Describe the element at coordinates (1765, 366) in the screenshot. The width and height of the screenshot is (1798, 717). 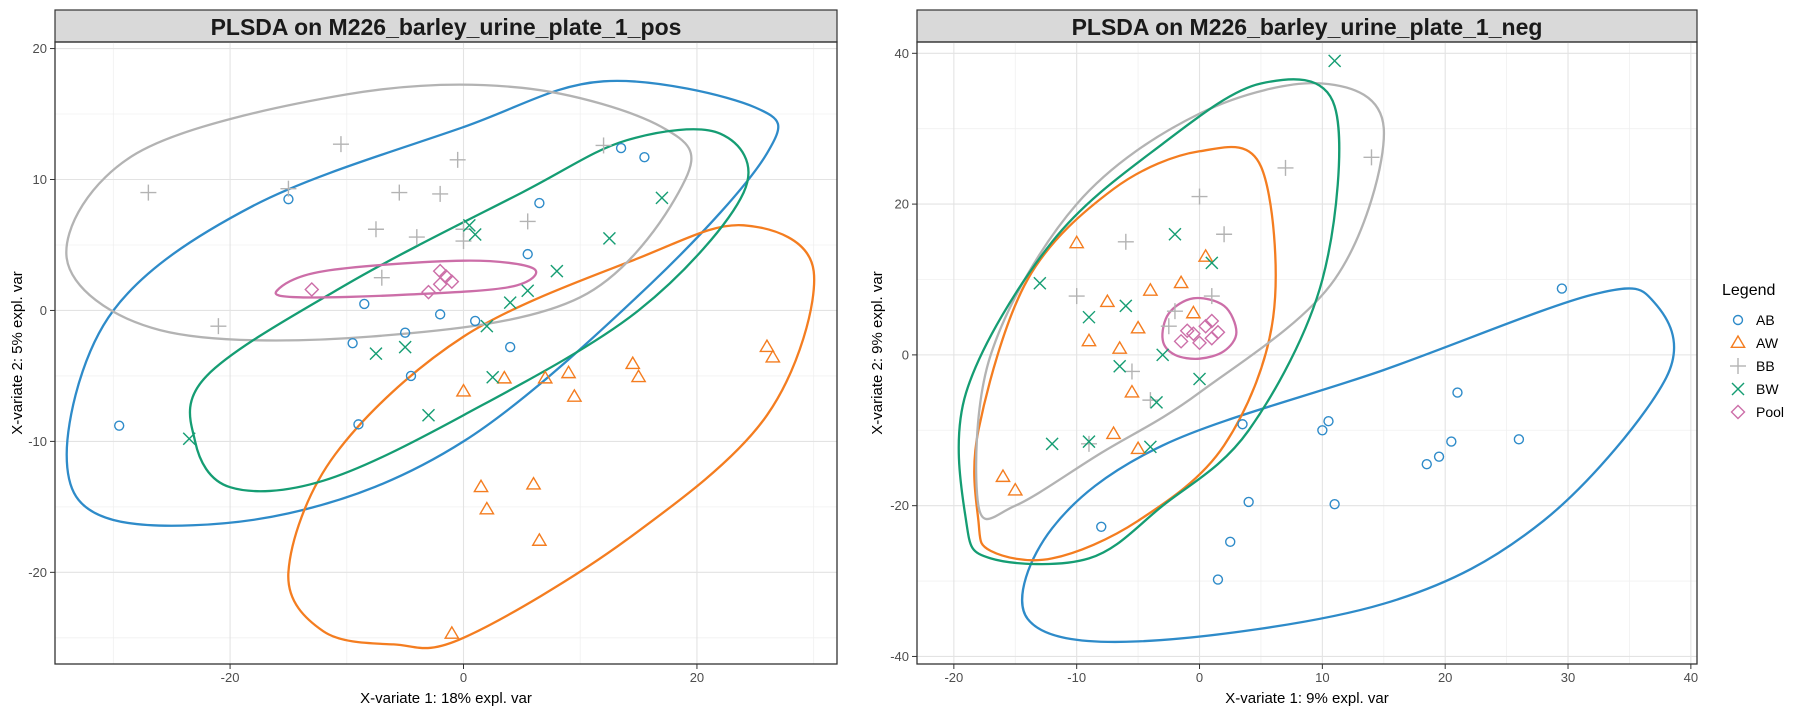
I see `legend-label: BB` at that location.